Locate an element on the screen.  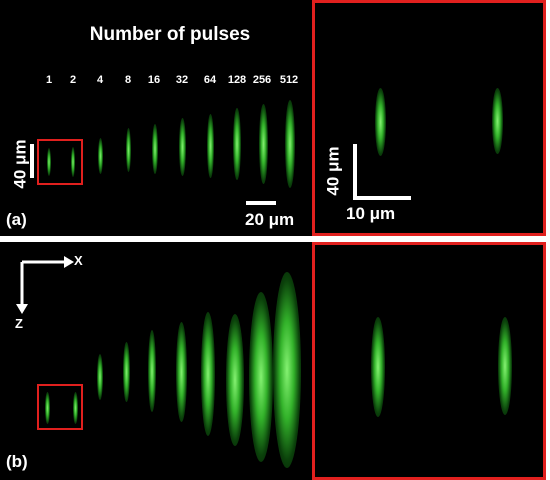
scale-bar-horizontal-label: 20 μm is located at coordinates (270, 219).